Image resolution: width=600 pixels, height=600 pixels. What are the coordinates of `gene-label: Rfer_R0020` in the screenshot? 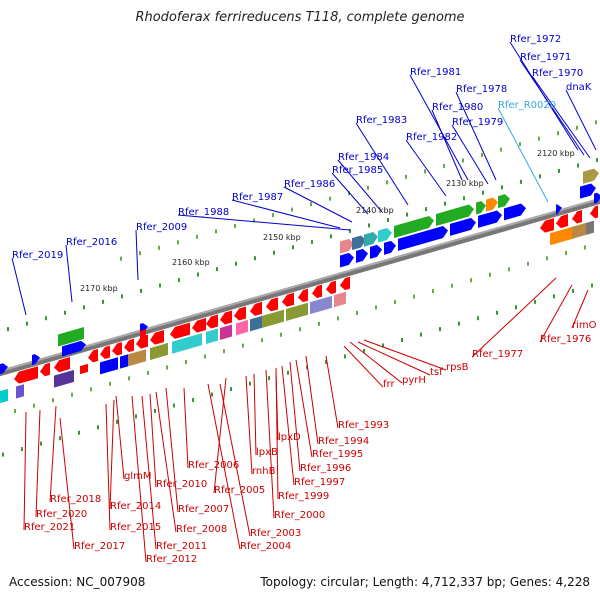 It's located at (527, 105).